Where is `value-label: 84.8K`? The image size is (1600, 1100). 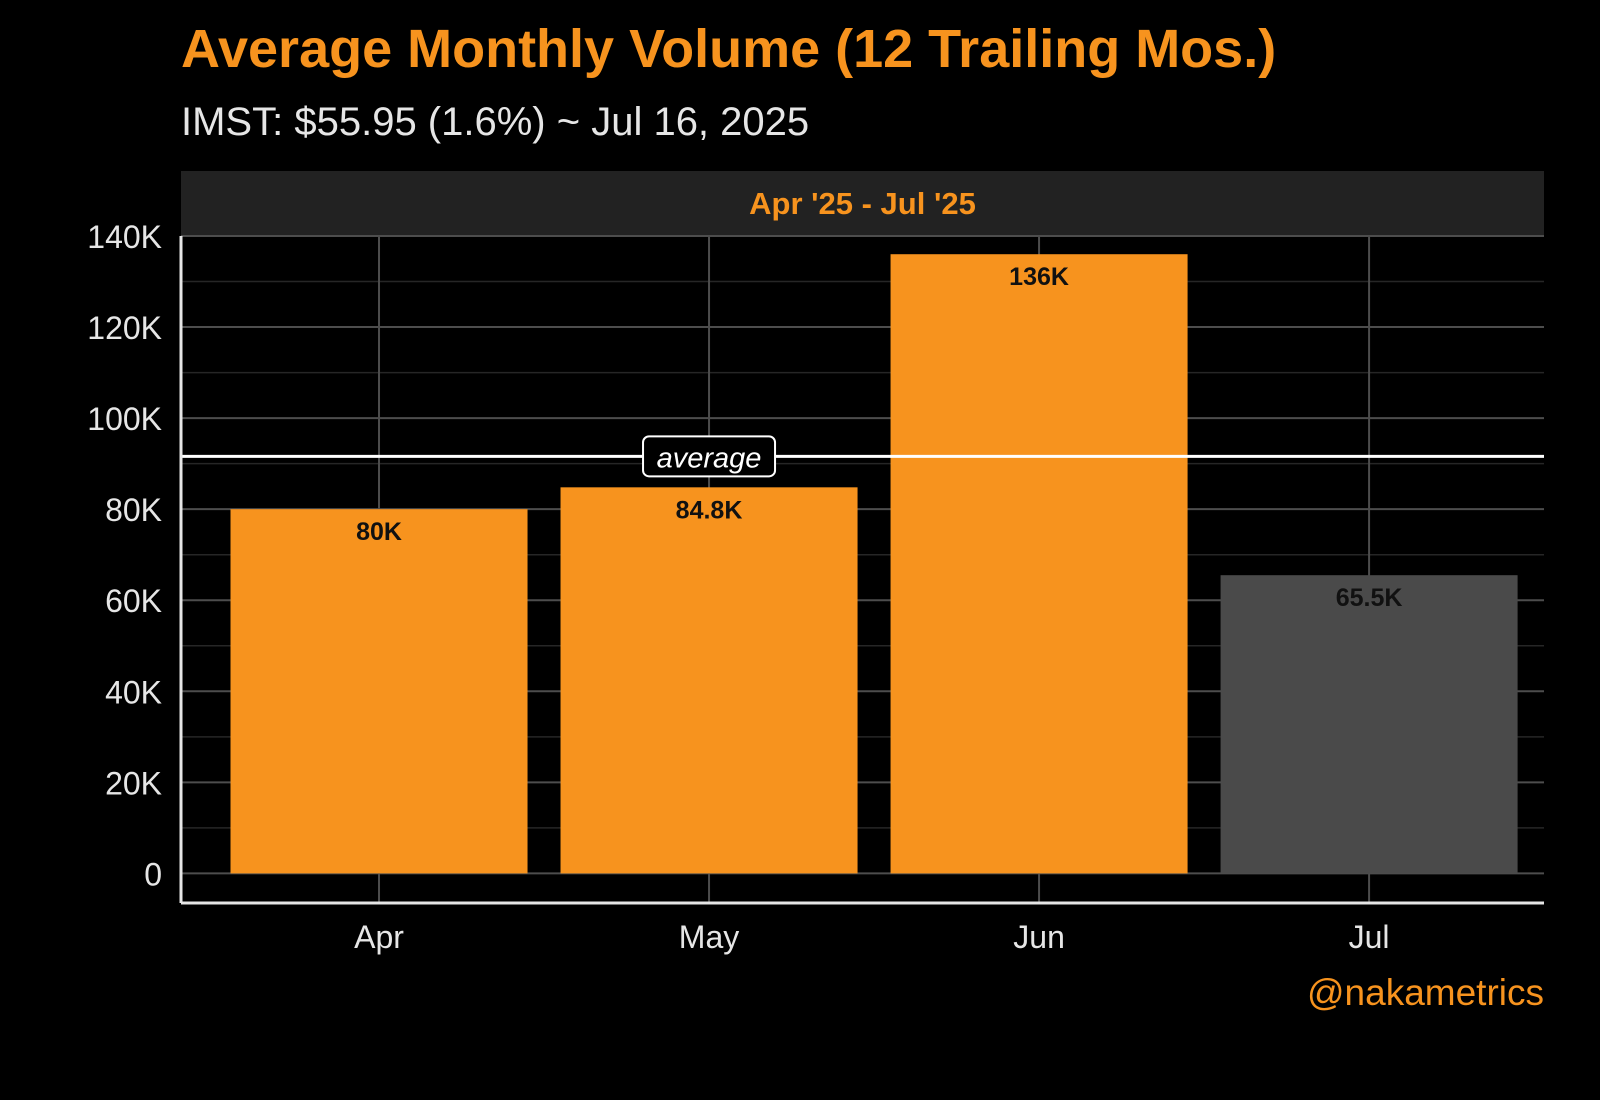 value-label: 84.8K is located at coordinates (709, 510).